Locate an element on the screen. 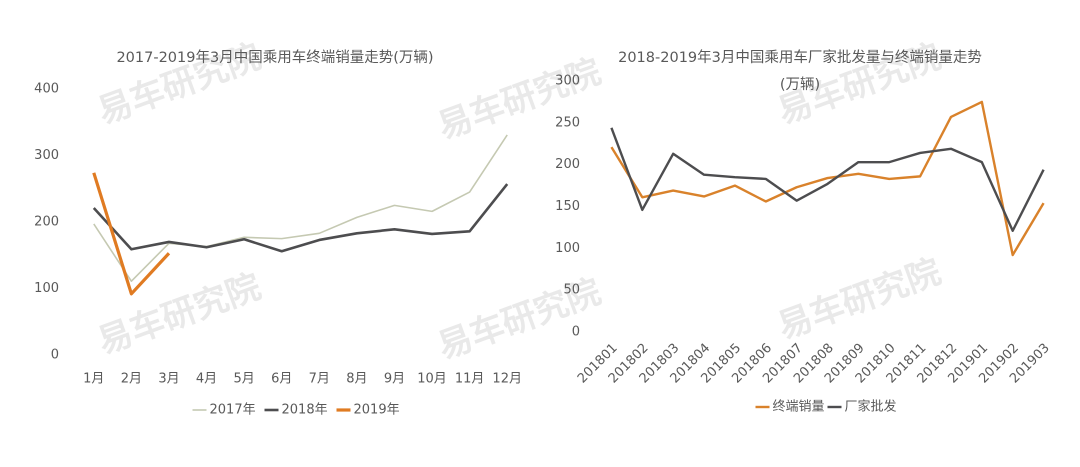  x-tick-label: 7月 is located at coordinates (319, 379).